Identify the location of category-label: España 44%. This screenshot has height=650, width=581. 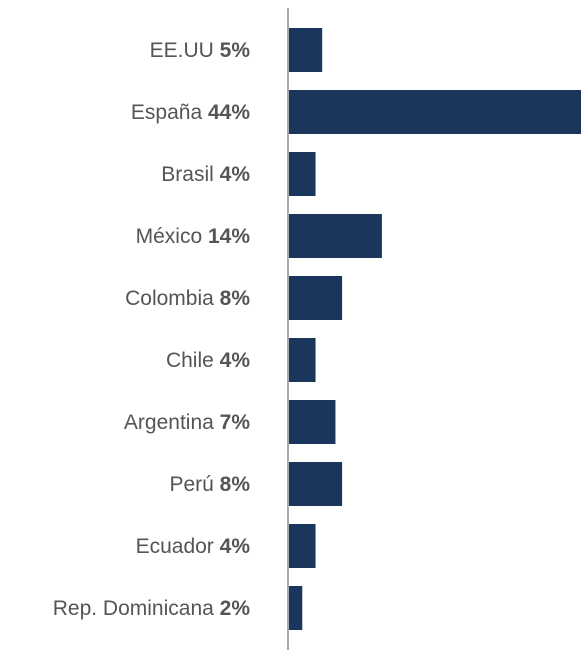
(190, 112).